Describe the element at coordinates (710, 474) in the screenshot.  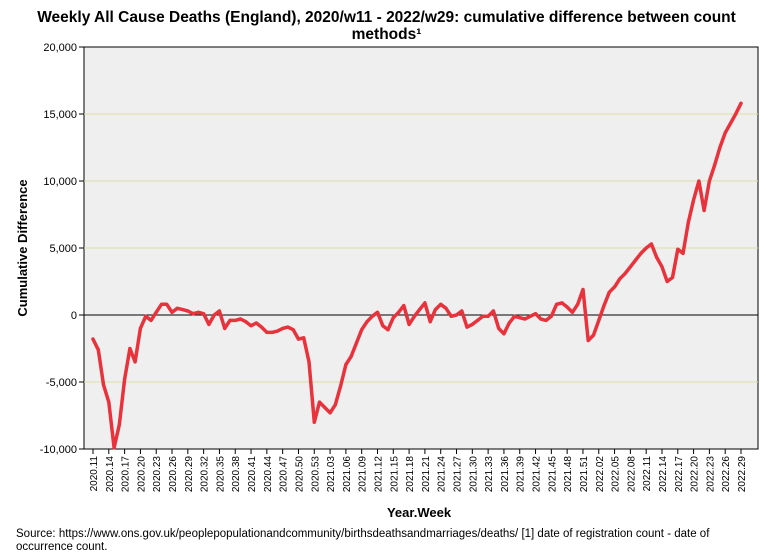
I see `x-tick-label: 2022.23` at that location.